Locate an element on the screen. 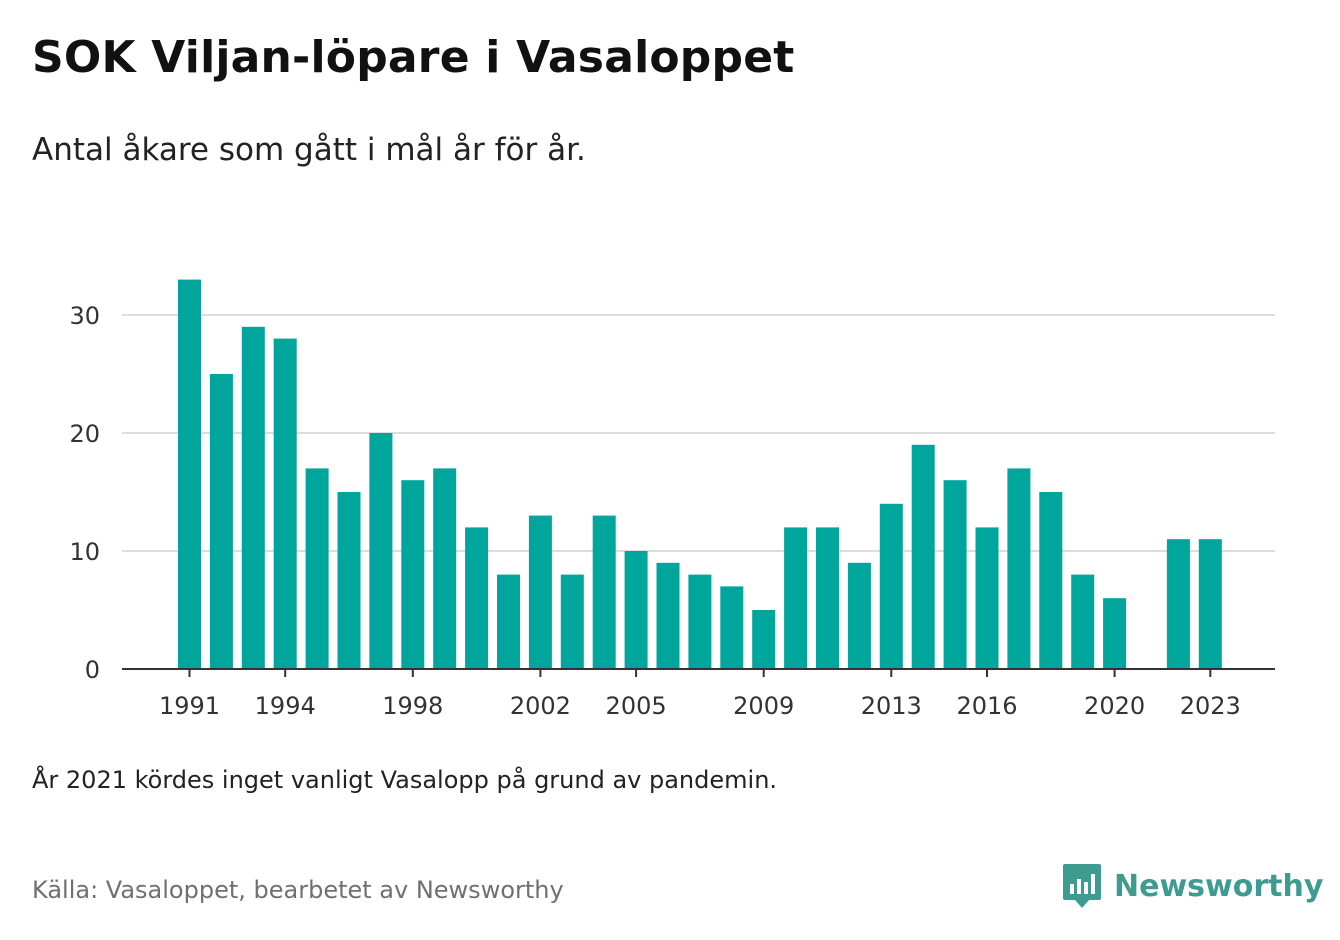  x-tick-label: 2005 is located at coordinates (636, 706).